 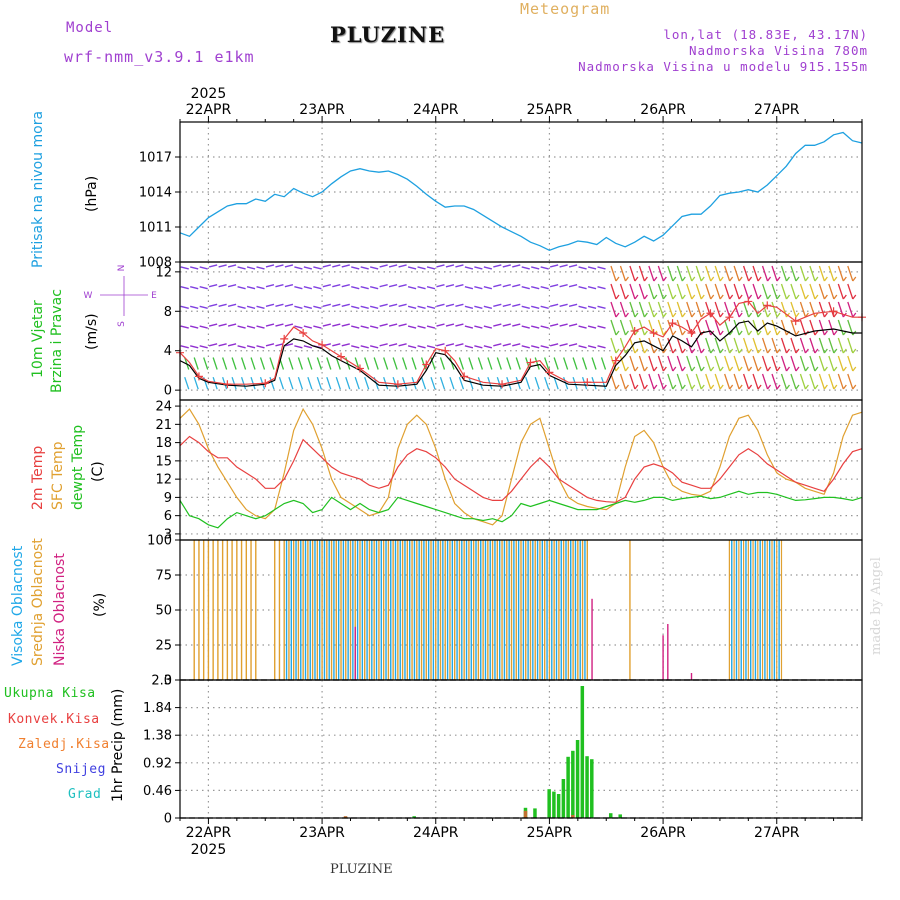 I want to click on conv-precip-bar, so click(x=345, y=817).